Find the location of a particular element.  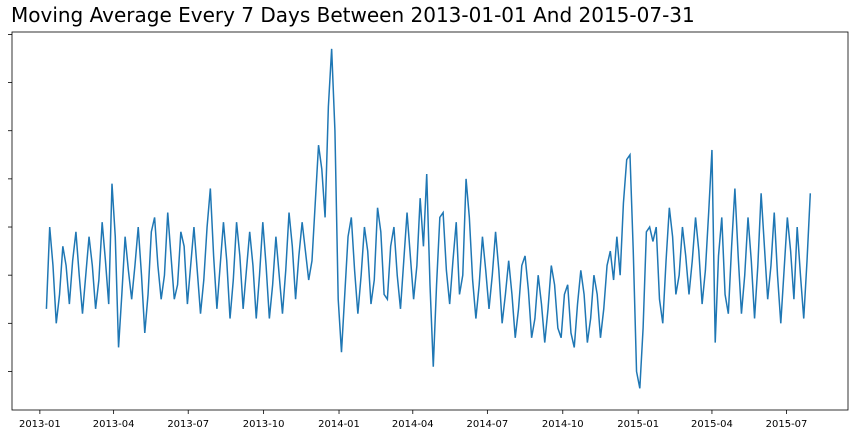

x-tick-label: 2013-10 is located at coordinates (264, 424).